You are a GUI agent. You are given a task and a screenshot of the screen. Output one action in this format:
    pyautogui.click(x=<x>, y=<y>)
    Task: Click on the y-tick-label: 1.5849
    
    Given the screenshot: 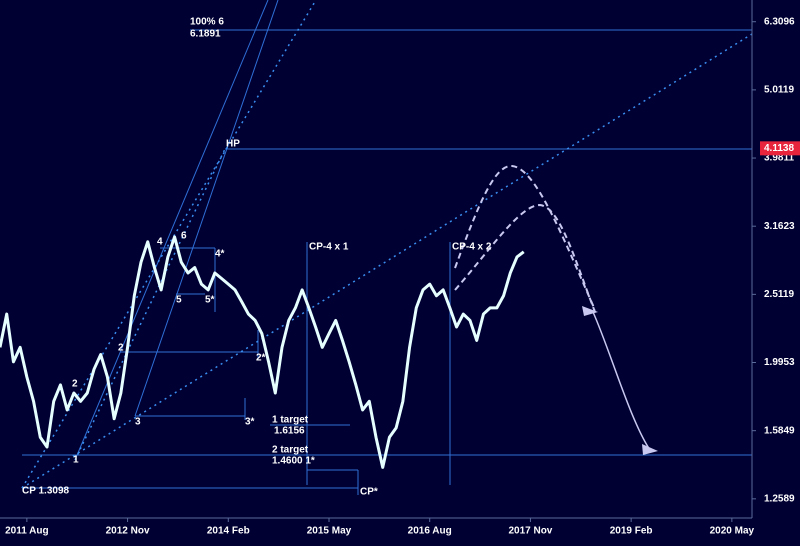 What is the action you would take?
    pyautogui.click(x=779, y=430)
    